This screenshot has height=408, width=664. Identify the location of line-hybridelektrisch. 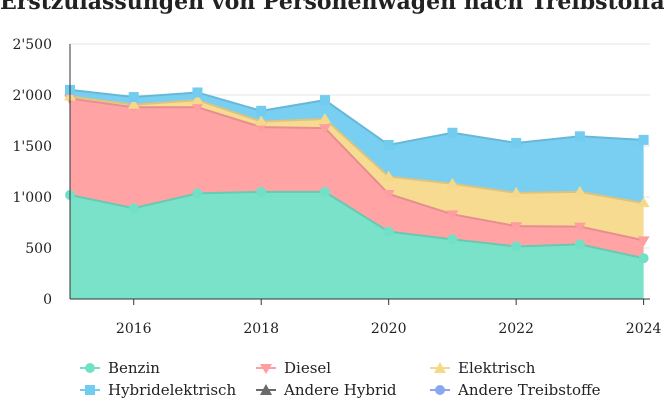
(356, 117).